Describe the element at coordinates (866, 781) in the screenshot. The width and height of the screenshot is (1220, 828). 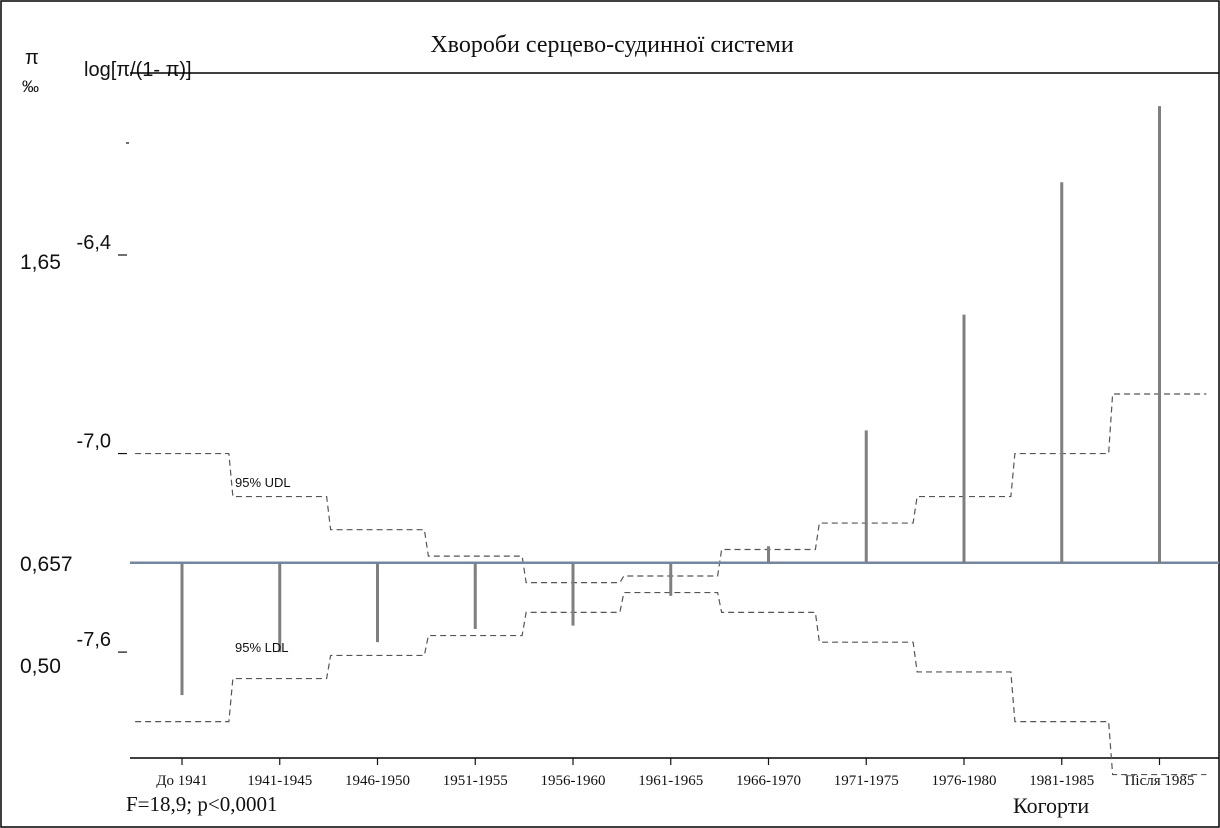
I see `x-tick-label-7: 1971-1975` at that location.